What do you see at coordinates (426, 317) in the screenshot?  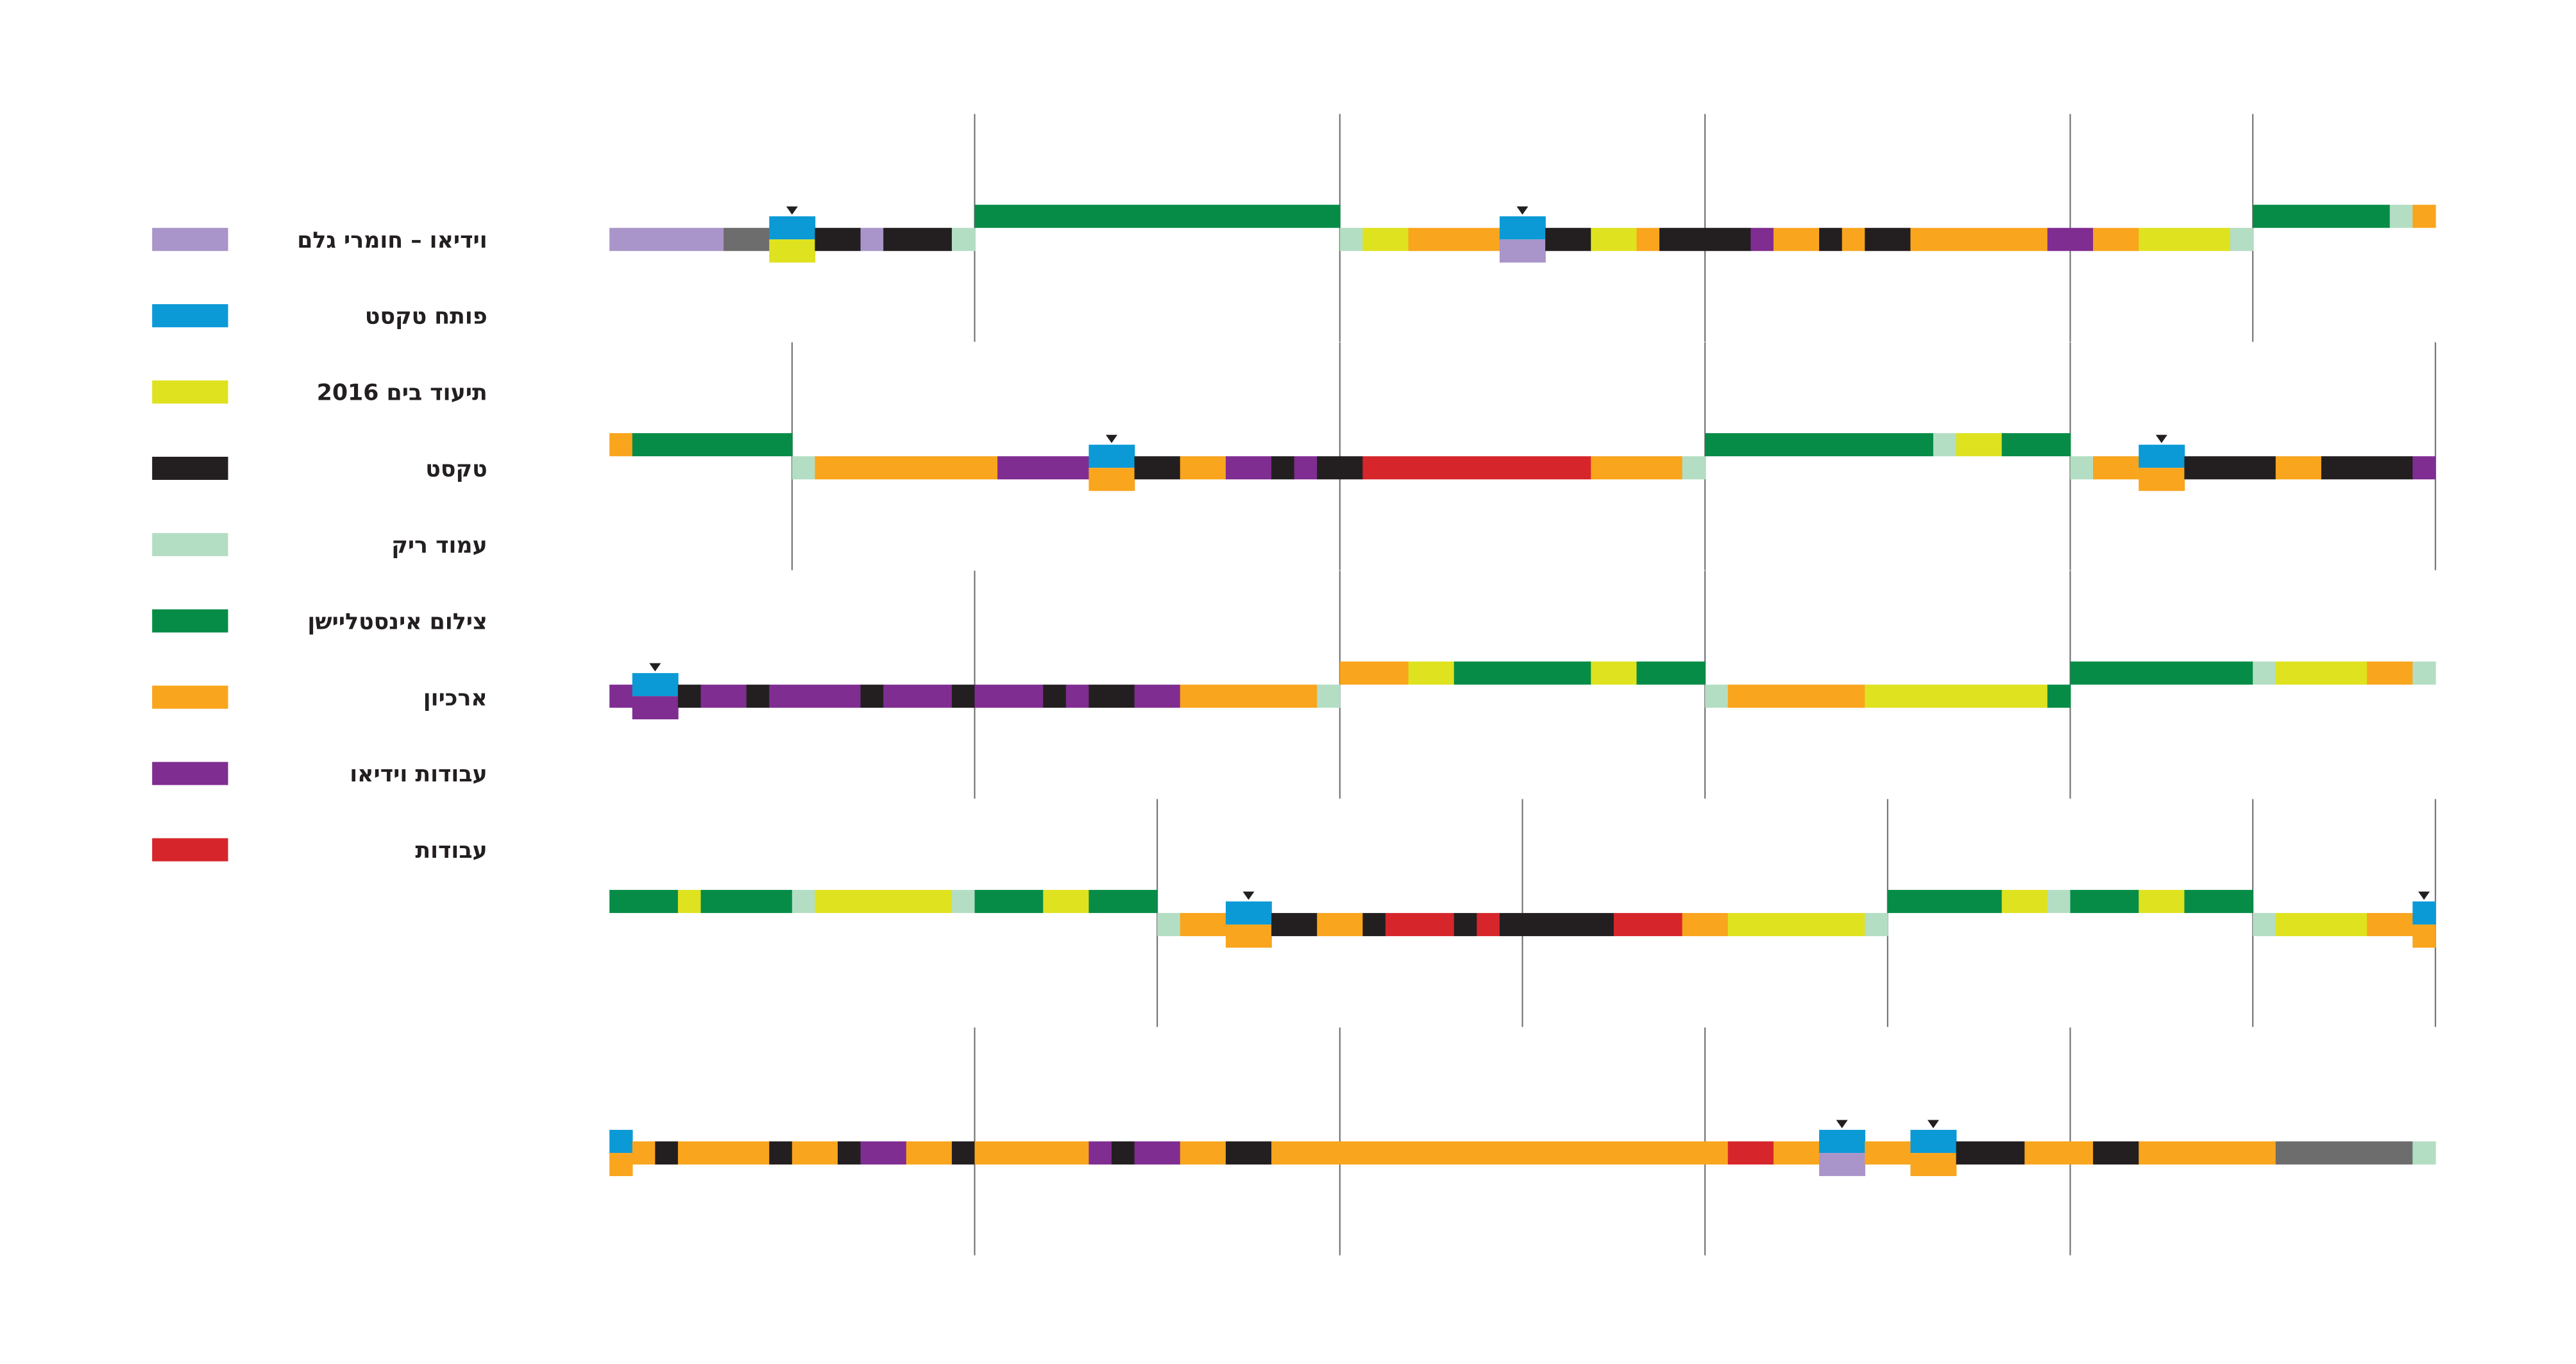 I see `legend-label: פותח טקסט` at bounding box center [426, 317].